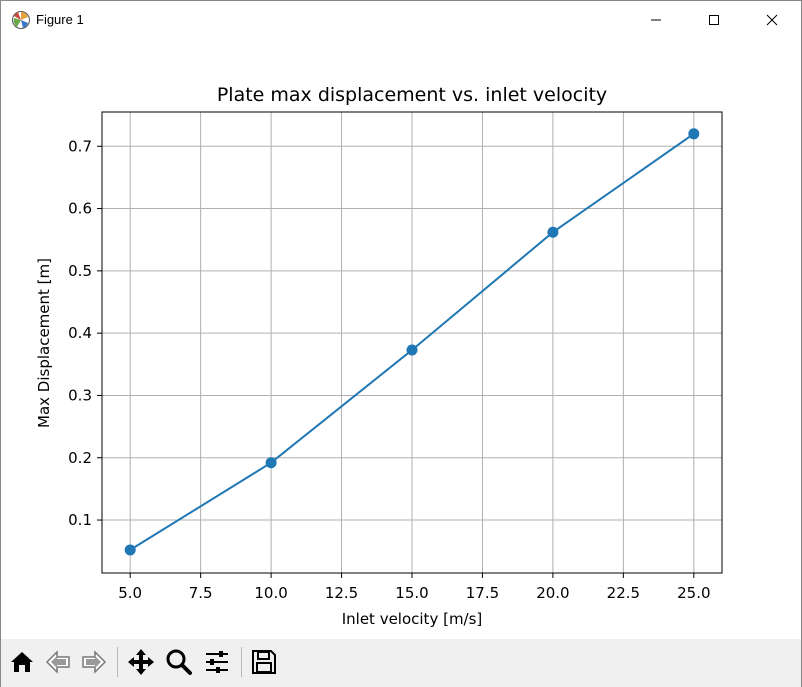 This screenshot has width=802, height=687. I want to click on y-axis-label: Max Displacement [m], so click(44, 343).